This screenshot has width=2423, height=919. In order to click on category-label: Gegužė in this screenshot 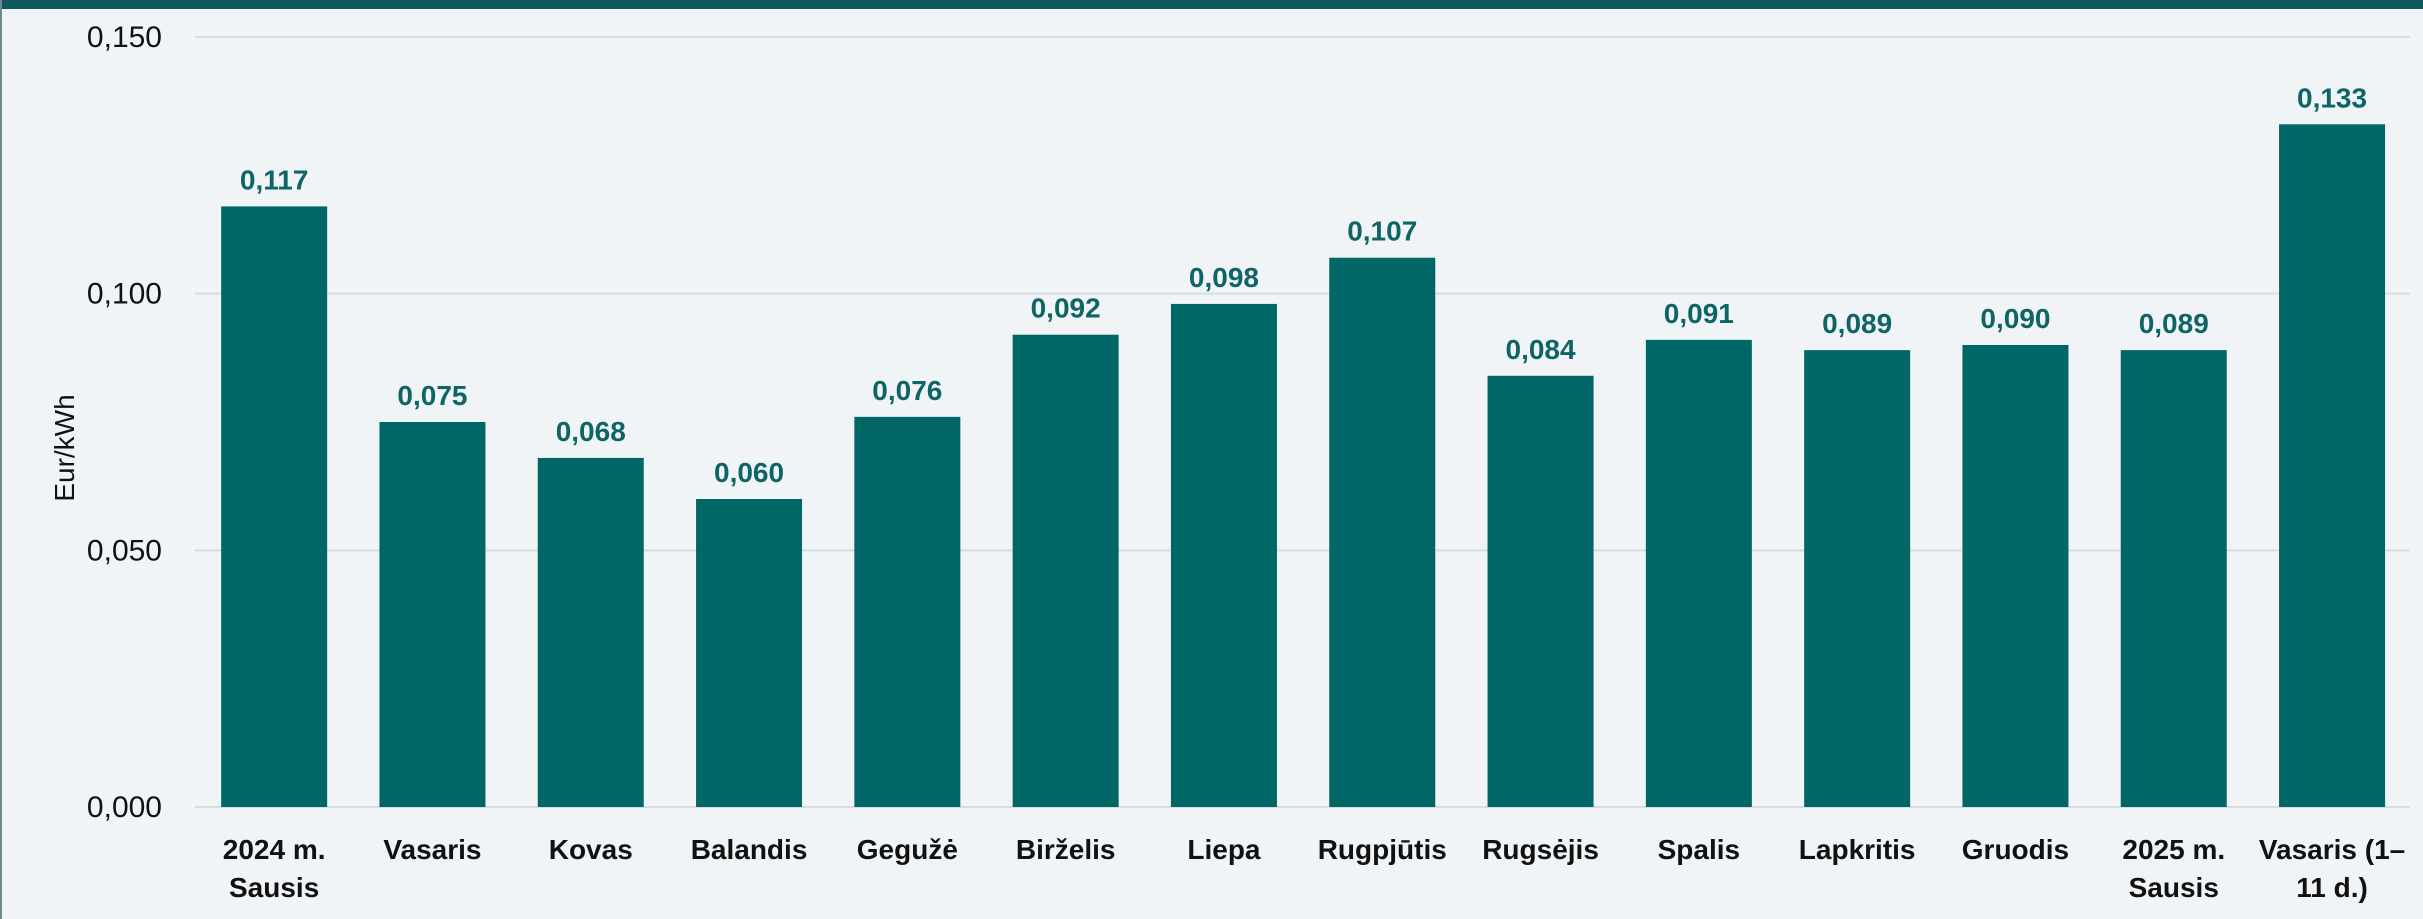, I will do `click(907, 849)`.